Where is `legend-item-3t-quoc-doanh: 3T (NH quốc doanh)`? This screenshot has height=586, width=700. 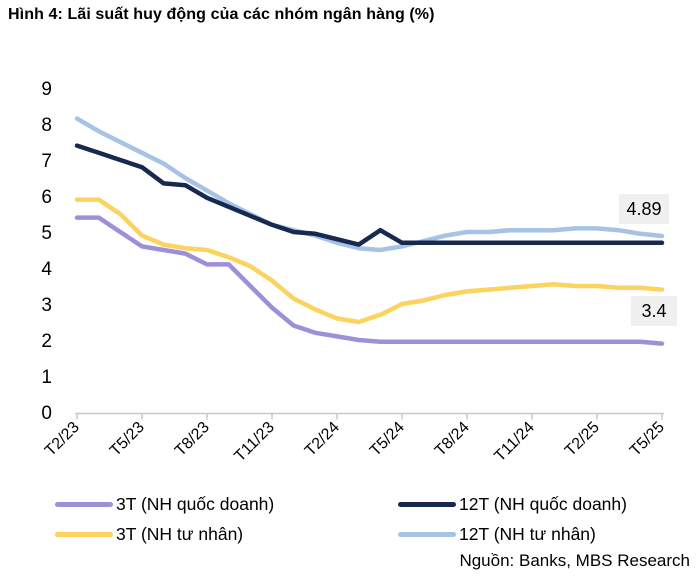
legend-item-3t-quoc-doanh: 3T (NH quốc doanh) is located at coordinates (226, 504).